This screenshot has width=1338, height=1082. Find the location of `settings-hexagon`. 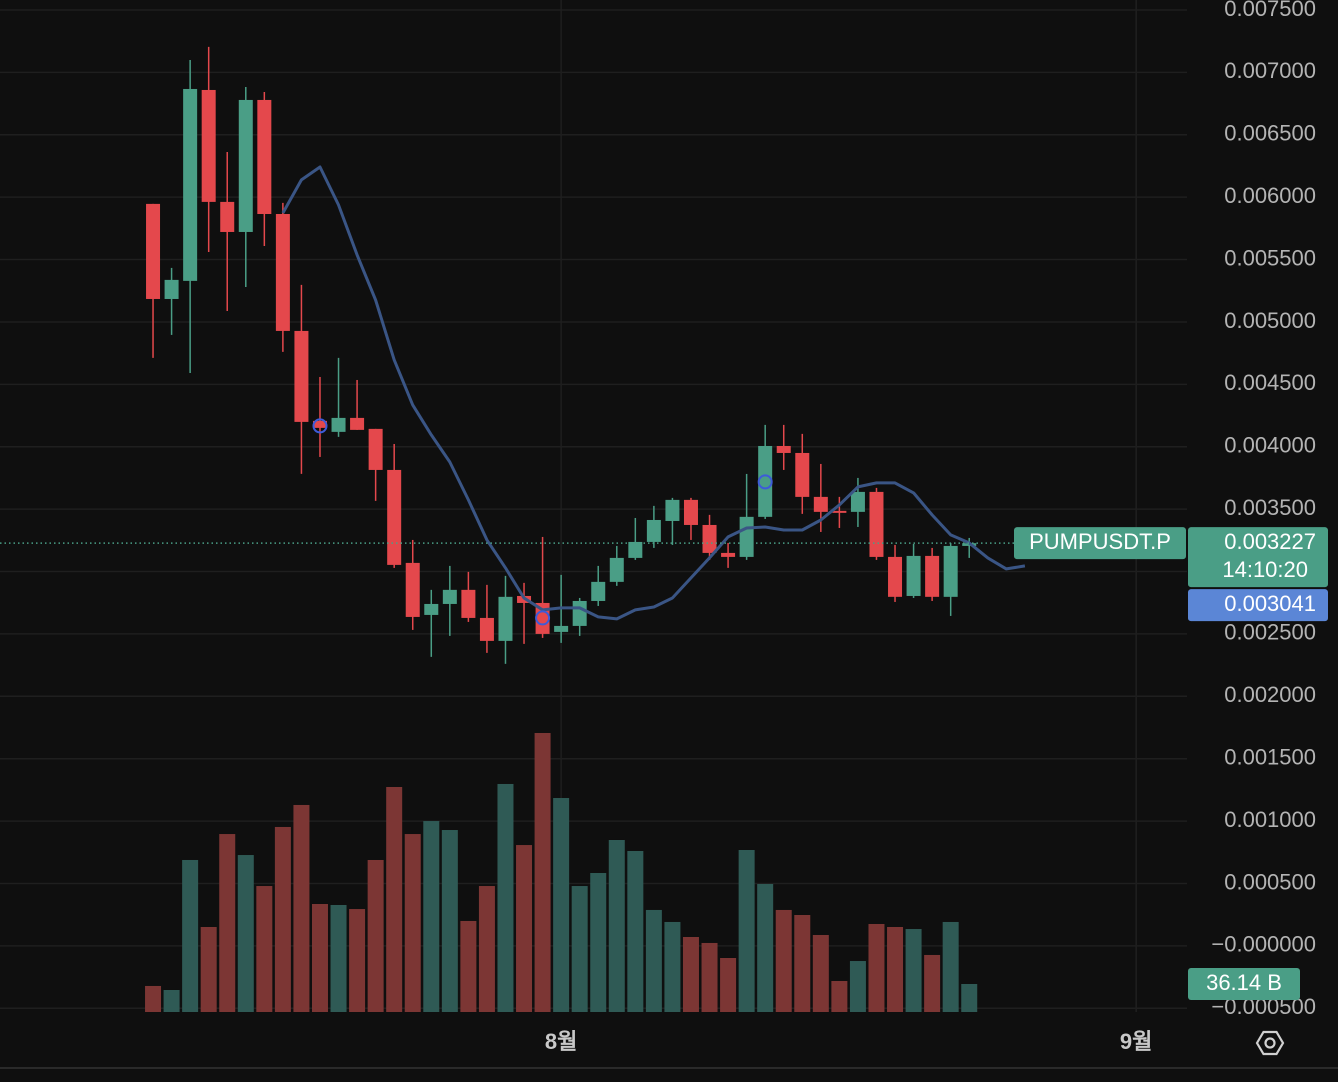

settings-hexagon is located at coordinates (1270, 1043).